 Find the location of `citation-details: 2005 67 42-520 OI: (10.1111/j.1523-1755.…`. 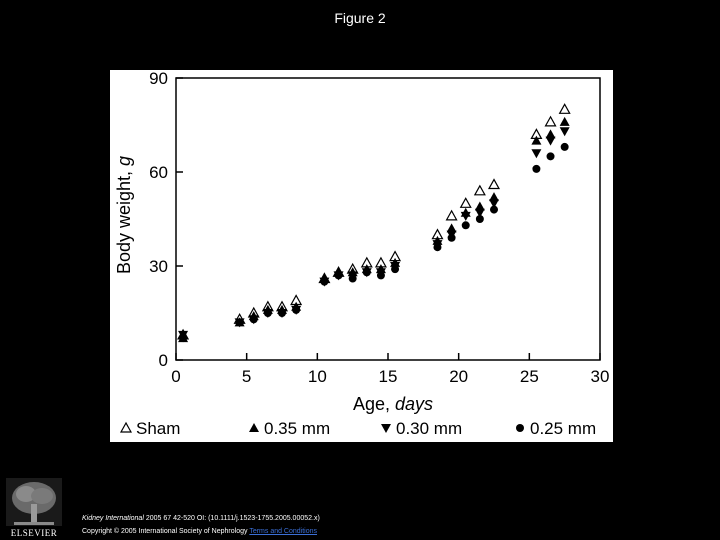

citation-details: 2005 67 42-520 OI: (10.1111/j.1523-1755.… is located at coordinates (231, 518).